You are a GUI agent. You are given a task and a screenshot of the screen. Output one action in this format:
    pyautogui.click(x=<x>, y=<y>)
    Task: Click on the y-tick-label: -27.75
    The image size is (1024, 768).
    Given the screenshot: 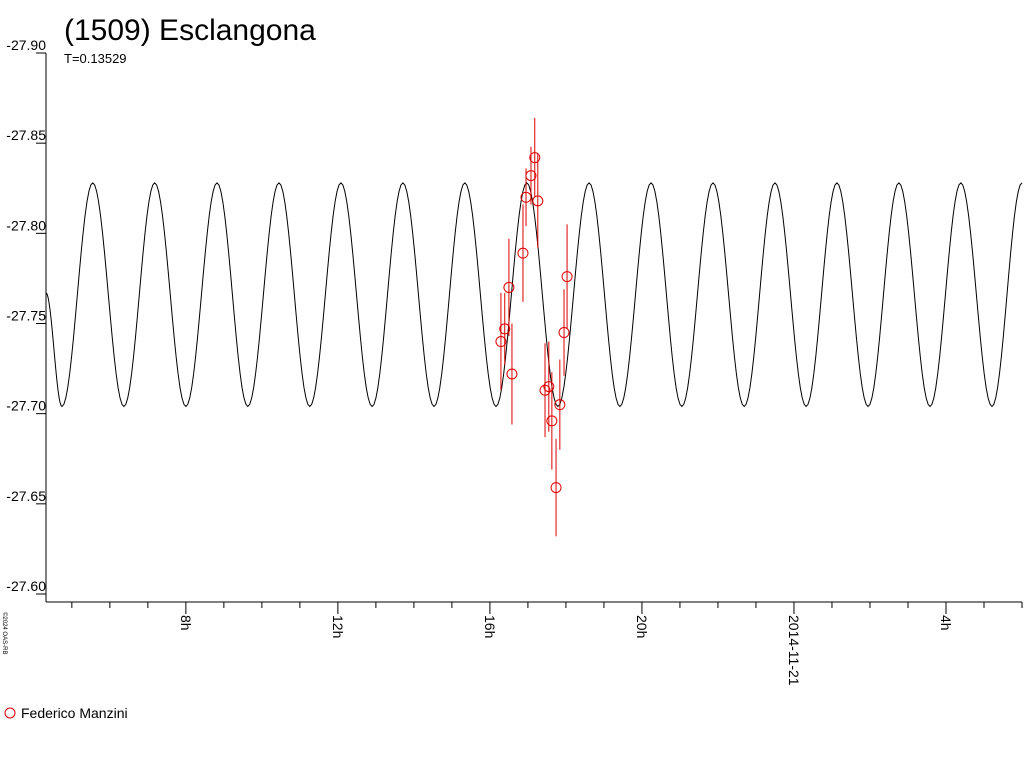 What is the action you would take?
    pyautogui.click(x=26, y=316)
    